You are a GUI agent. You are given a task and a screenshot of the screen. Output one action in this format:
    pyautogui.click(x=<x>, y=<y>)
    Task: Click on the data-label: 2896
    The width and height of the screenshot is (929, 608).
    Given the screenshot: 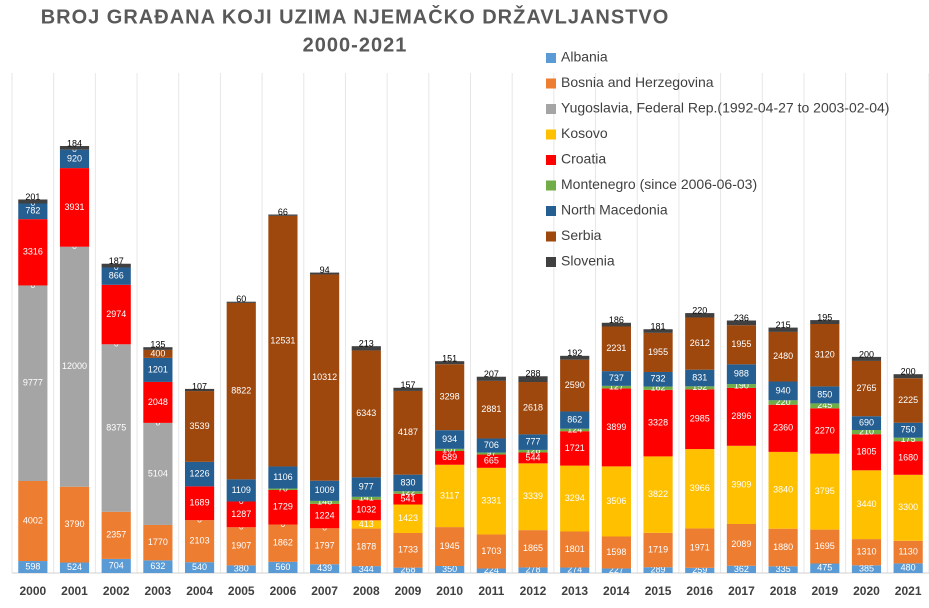 What is the action you would take?
    pyautogui.click(x=741, y=416)
    